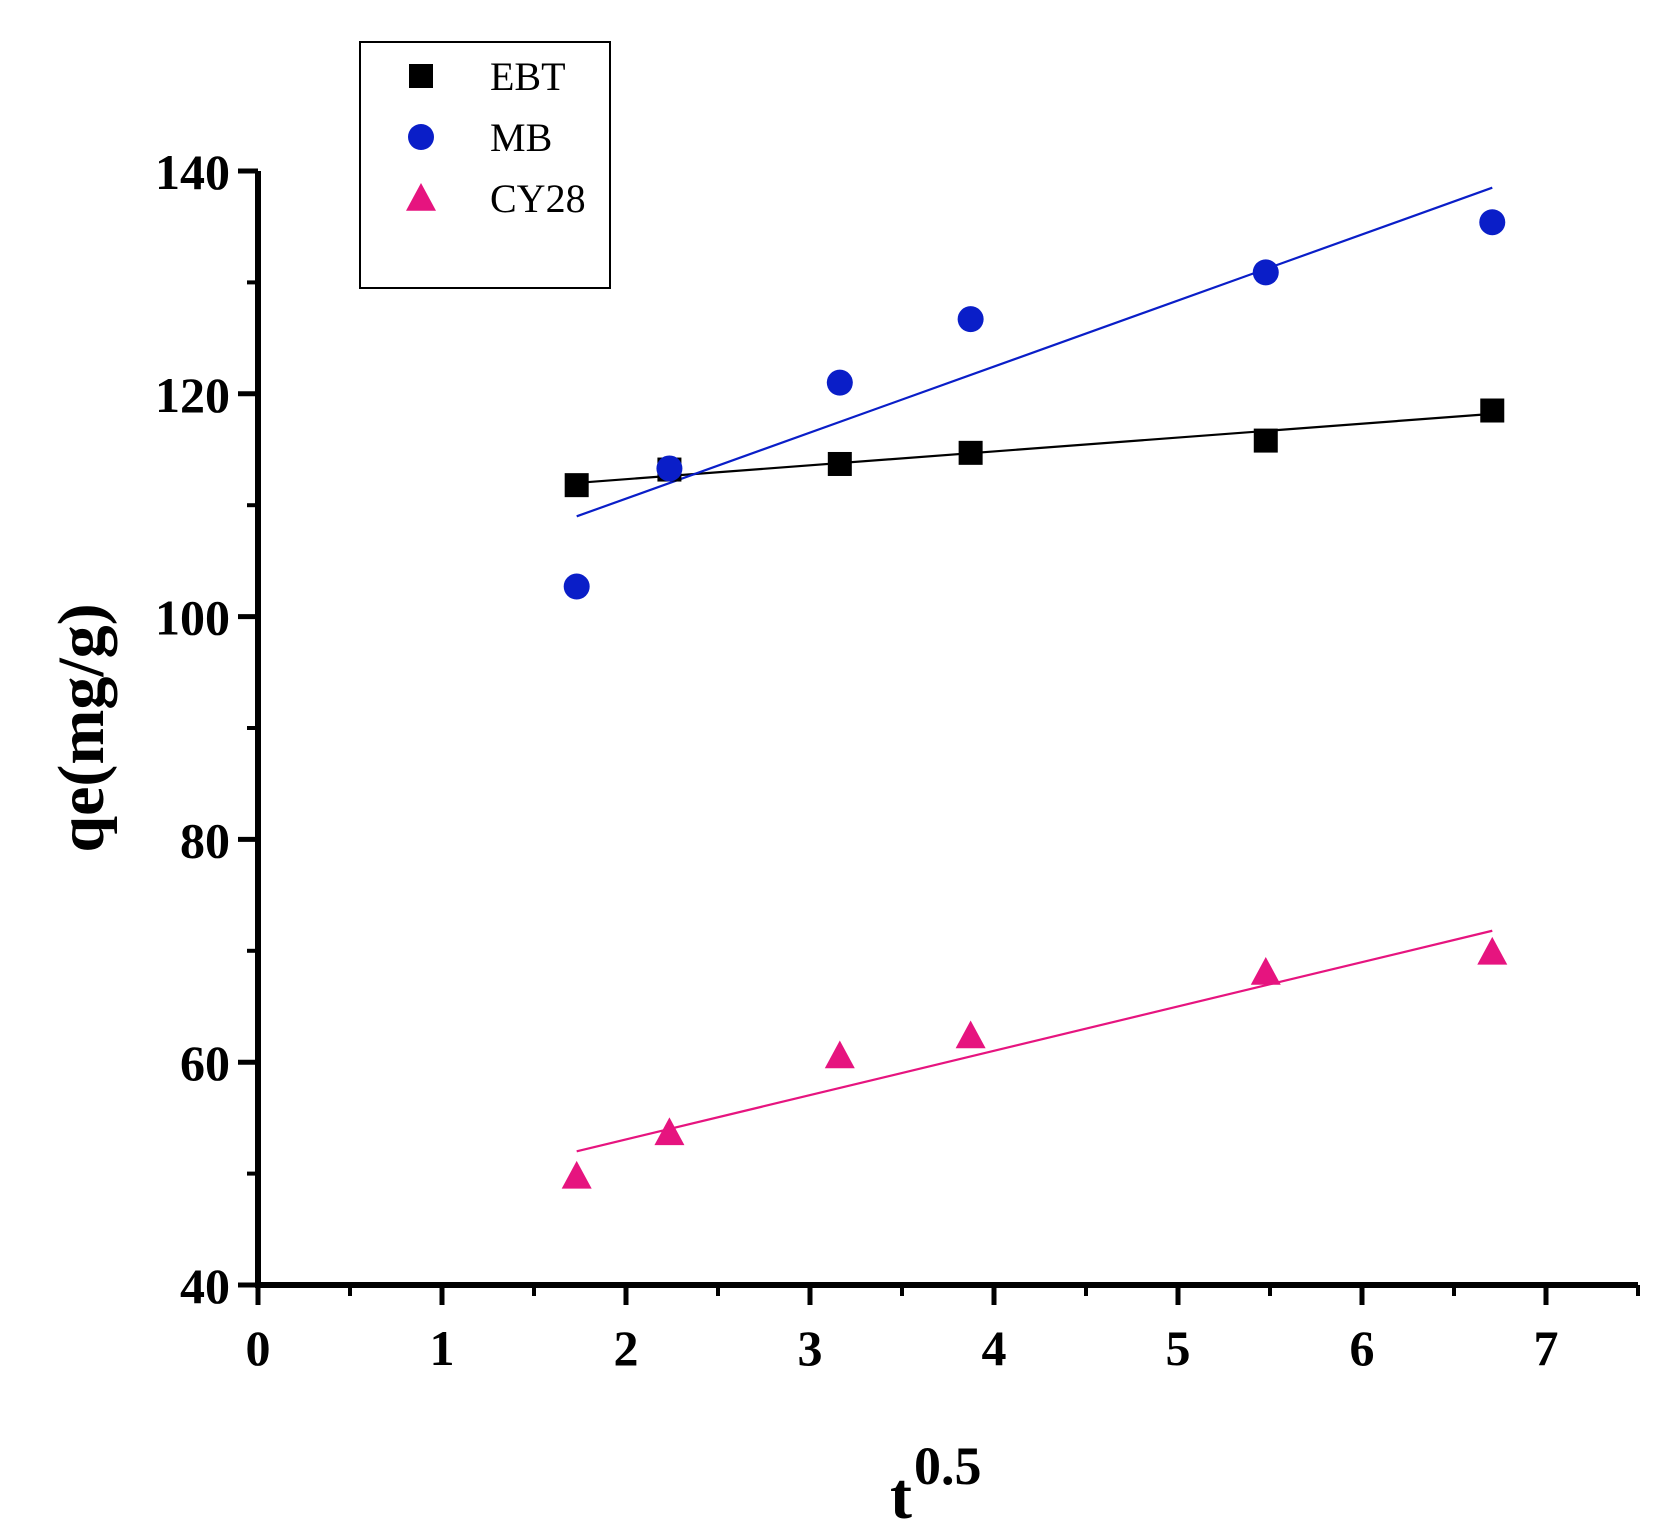 Image resolution: width=1665 pixels, height=1532 pixels. I want to click on x-tick-label: 6, so click(1362, 1348).